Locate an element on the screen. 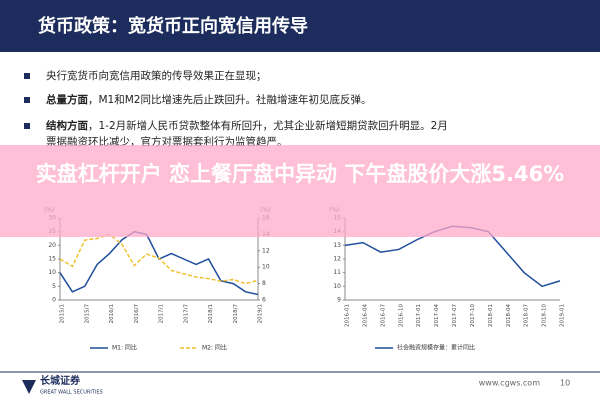 The height and width of the screenshot is (400, 600). x-tick-label: 2016/7 is located at coordinates (137, 314).